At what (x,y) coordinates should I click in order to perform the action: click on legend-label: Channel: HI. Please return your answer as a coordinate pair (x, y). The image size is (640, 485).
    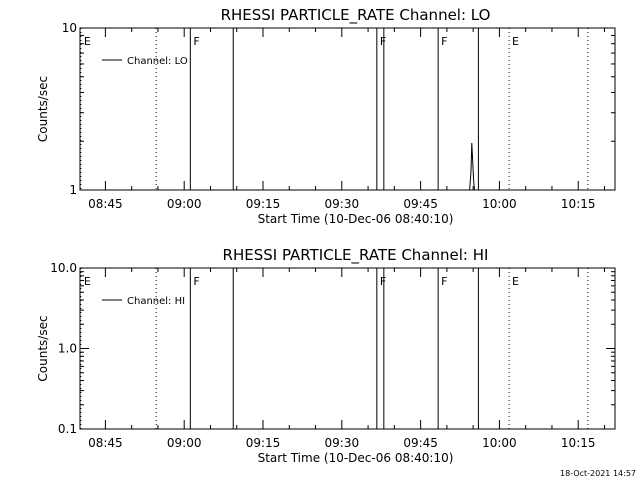
    Looking at the image, I should click on (156, 301).